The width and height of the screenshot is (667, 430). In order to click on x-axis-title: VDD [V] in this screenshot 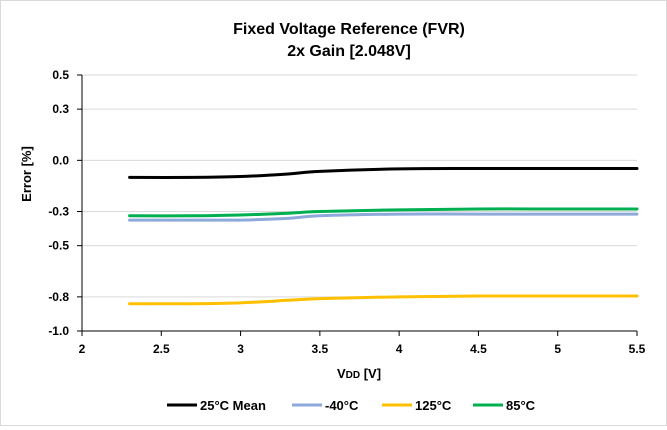, I will do `click(359, 373)`.